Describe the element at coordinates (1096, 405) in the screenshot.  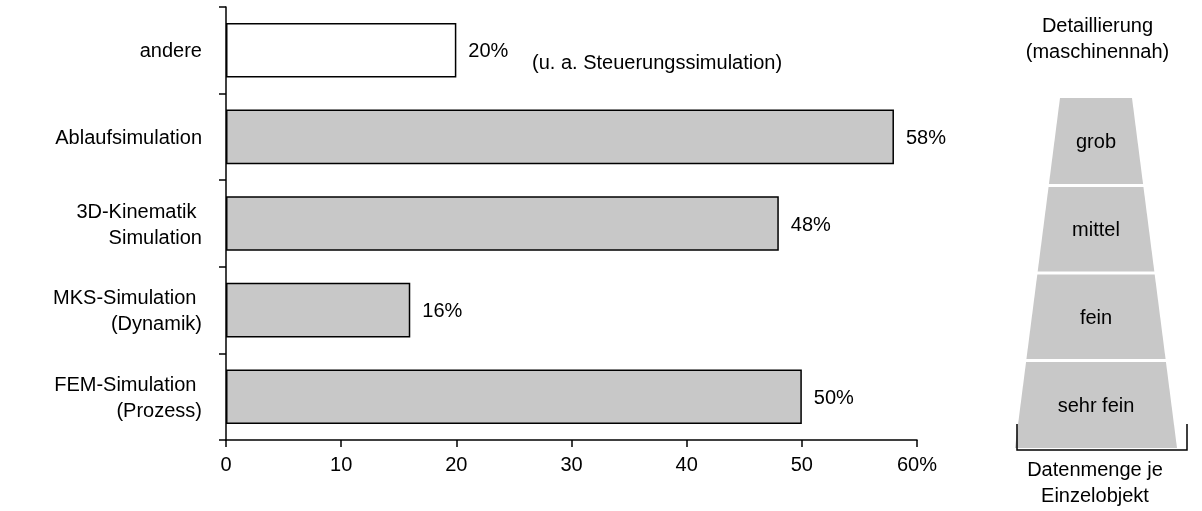
I see `category-label: sehr fein` at that location.